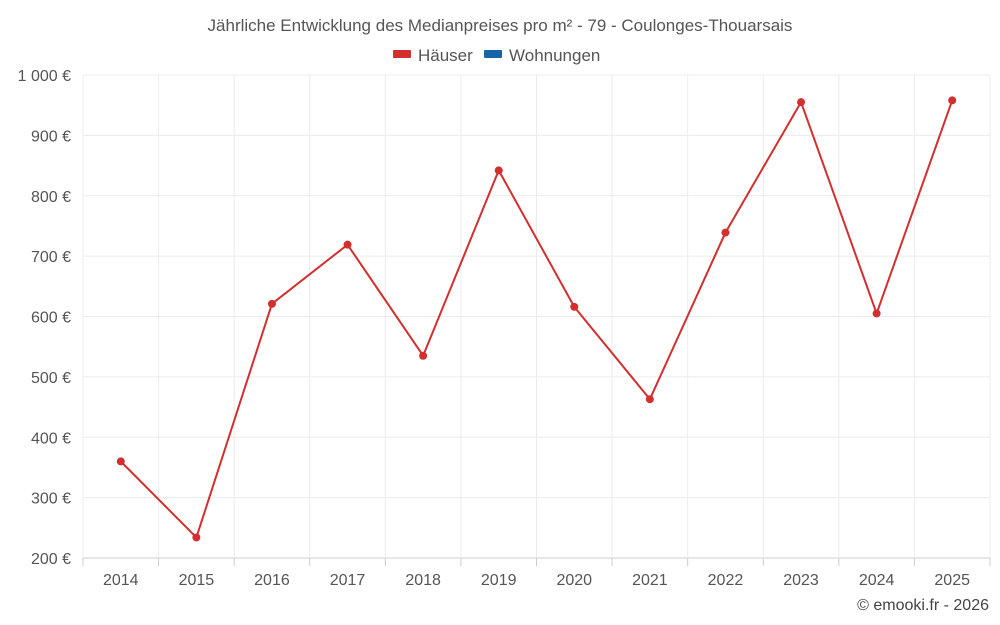 This screenshot has height=625, width=1000. Describe the element at coordinates (952, 580) in the screenshot. I see `x-tick-label: 2025` at that location.